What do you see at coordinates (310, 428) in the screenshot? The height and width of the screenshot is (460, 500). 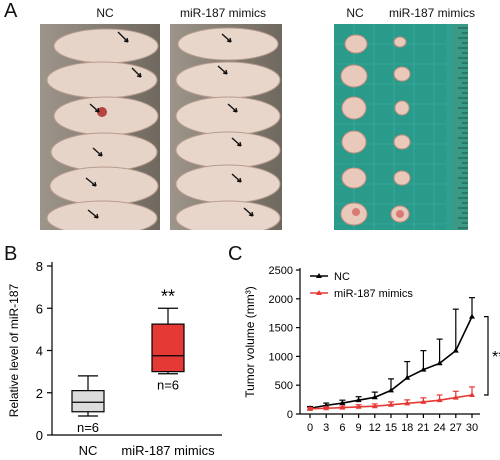 I see `x-tick-label: 0` at bounding box center [310, 428].